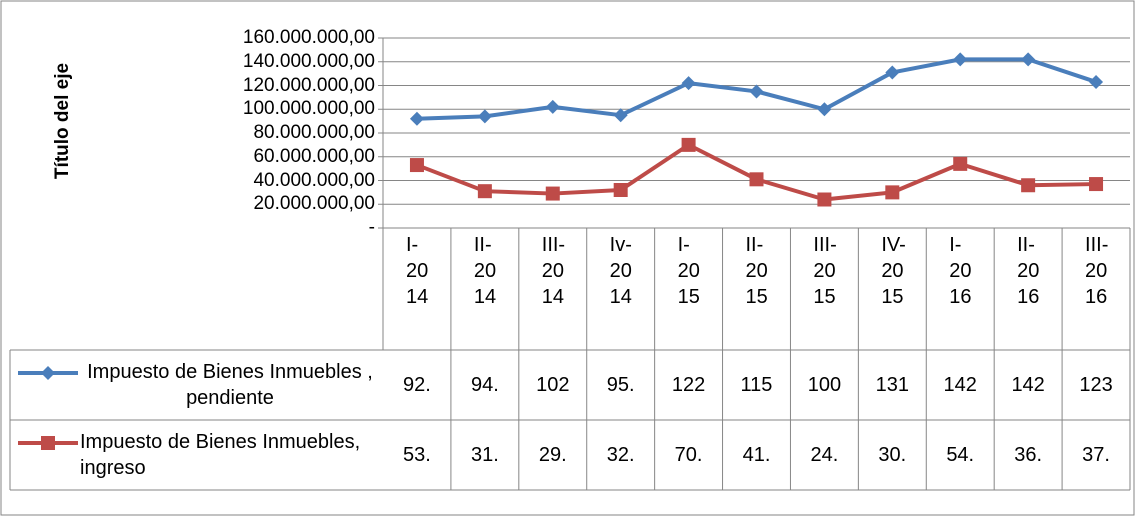 The height and width of the screenshot is (522, 1145). What do you see at coordinates (892, 385) in the screenshot?
I see `data-label: 131` at bounding box center [892, 385].